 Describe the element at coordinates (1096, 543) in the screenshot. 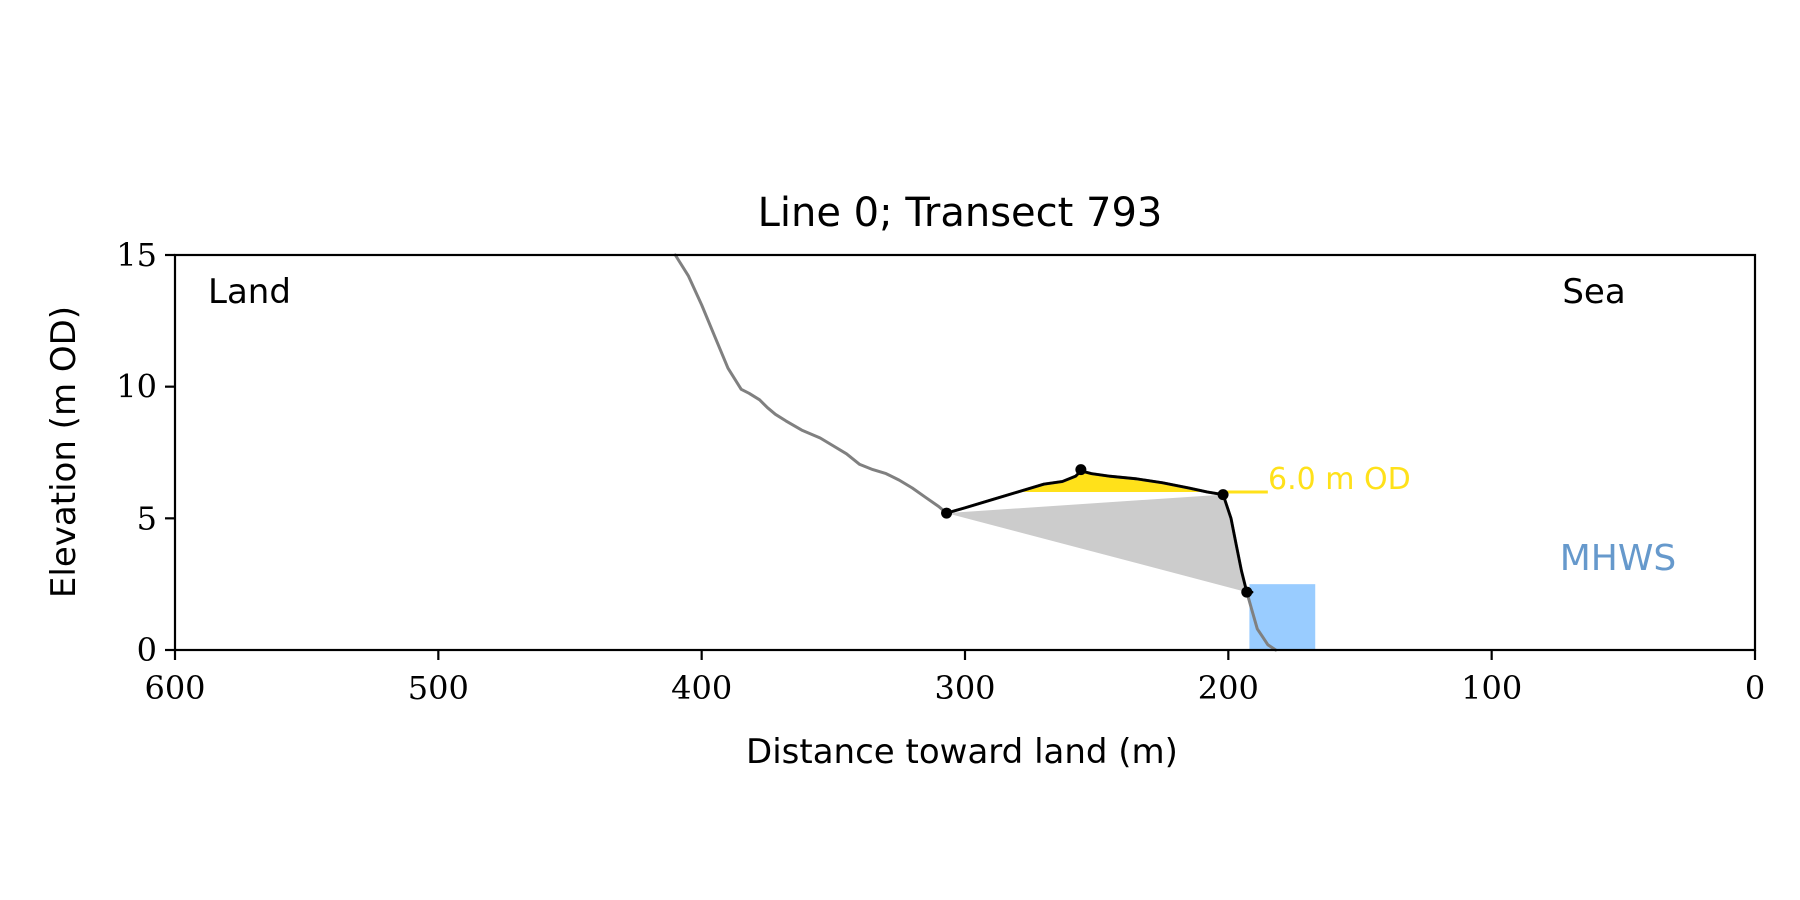

I see `dune-volume-fill` at that location.